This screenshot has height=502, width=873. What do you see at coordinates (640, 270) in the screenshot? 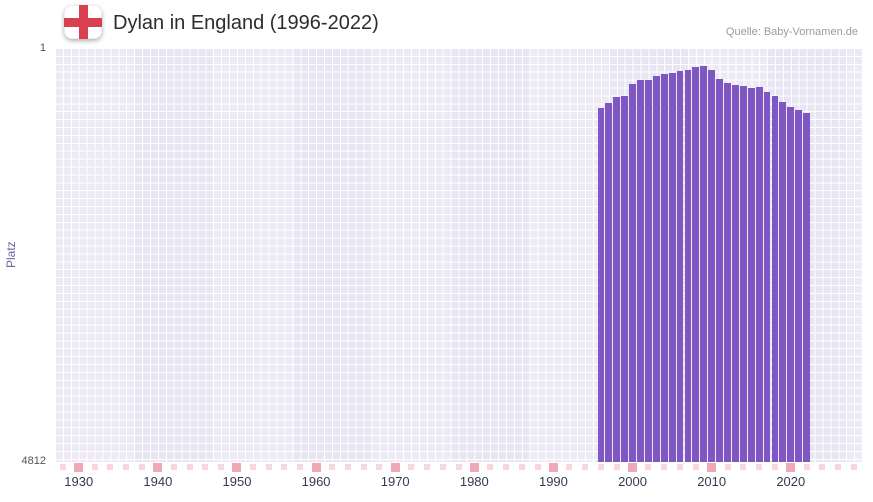
I see `bar-2001` at bounding box center [640, 270].